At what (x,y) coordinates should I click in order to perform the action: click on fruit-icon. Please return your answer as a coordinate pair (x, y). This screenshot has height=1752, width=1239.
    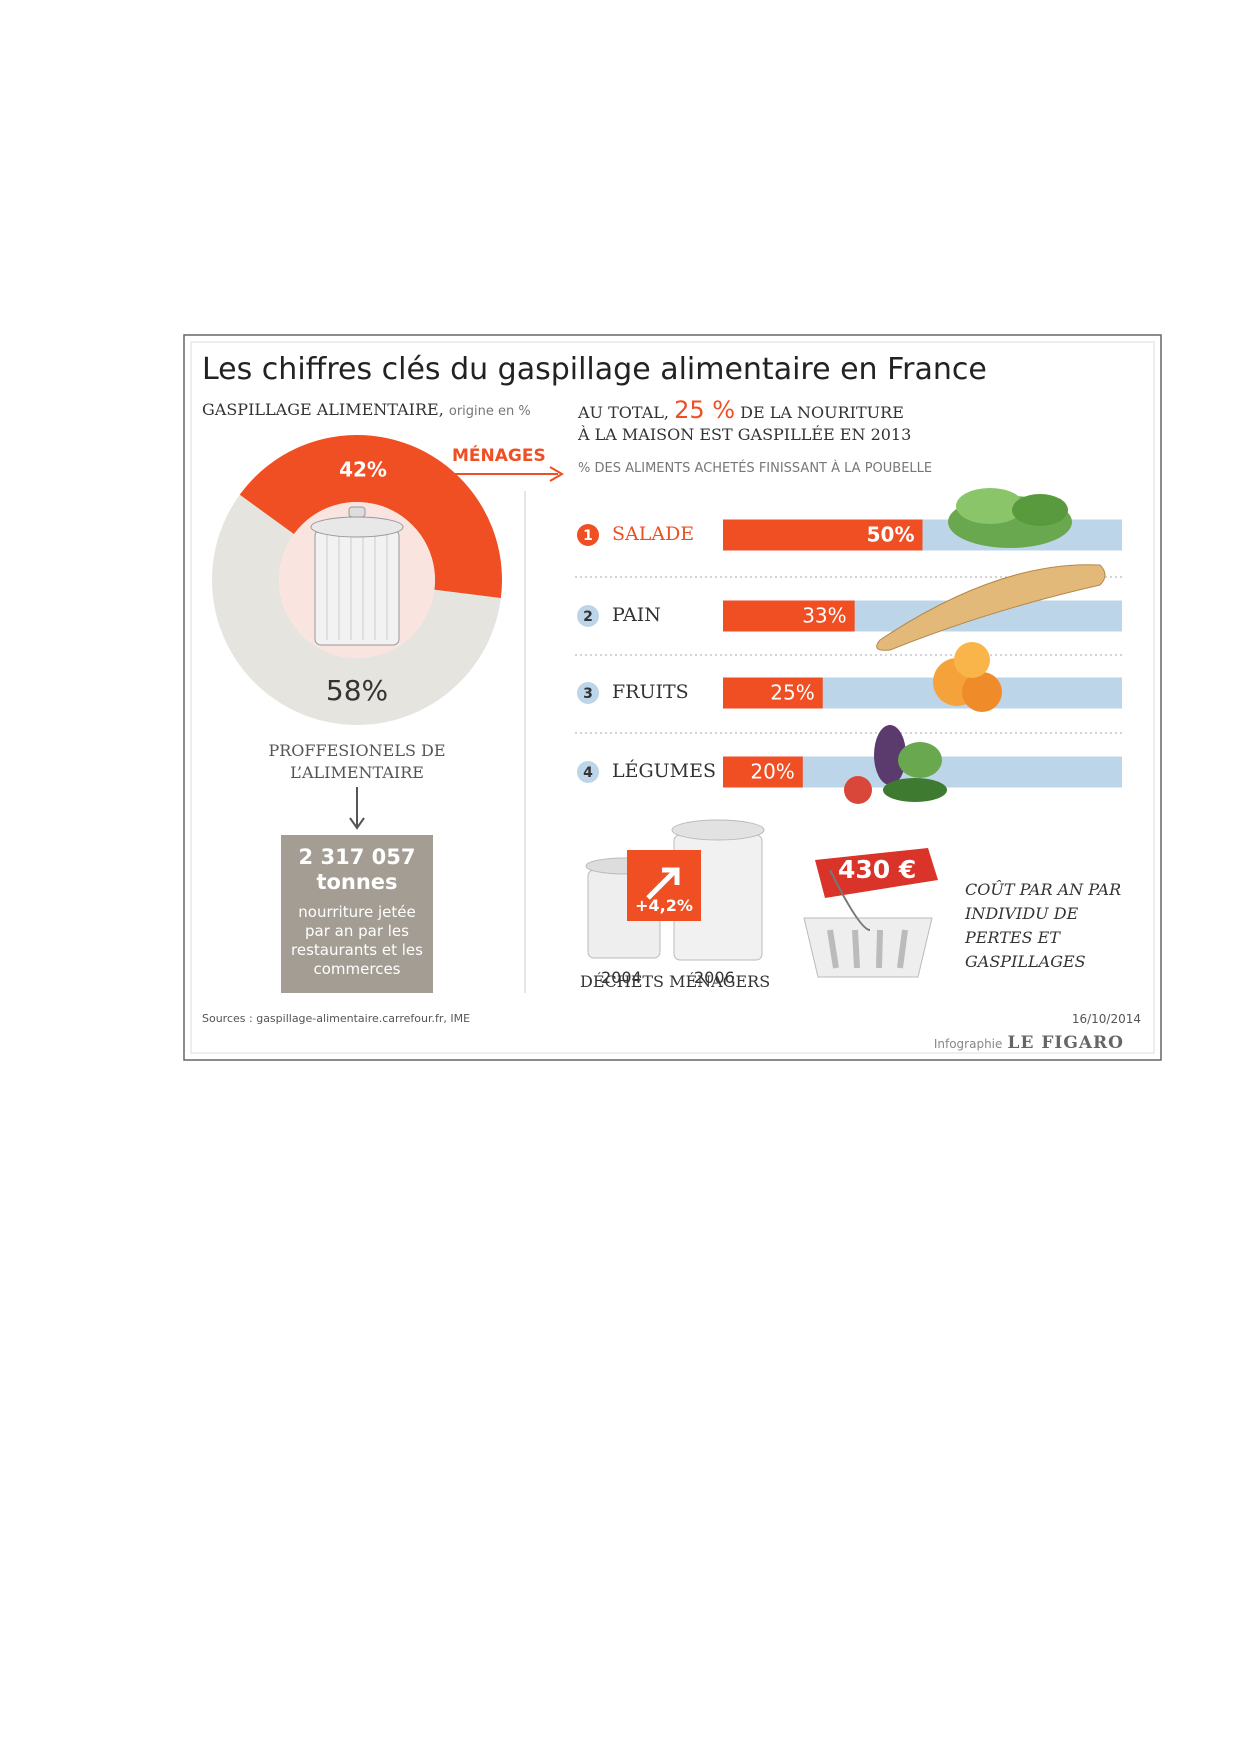
    Looking at the image, I should click on (967, 677).